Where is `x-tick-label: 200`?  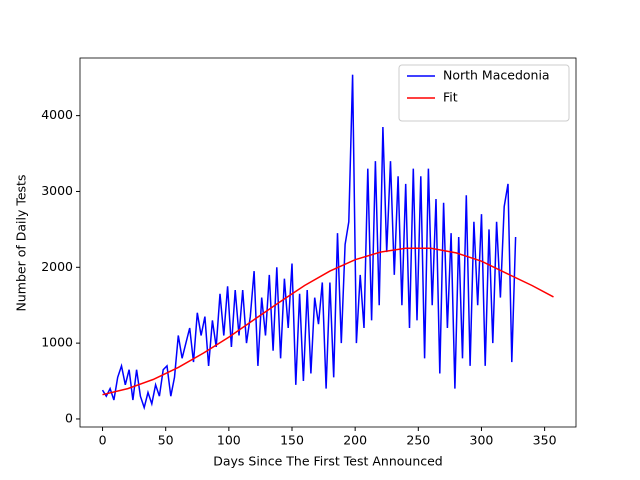
x-tick-label: 200 is located at coordinates (355, 440).